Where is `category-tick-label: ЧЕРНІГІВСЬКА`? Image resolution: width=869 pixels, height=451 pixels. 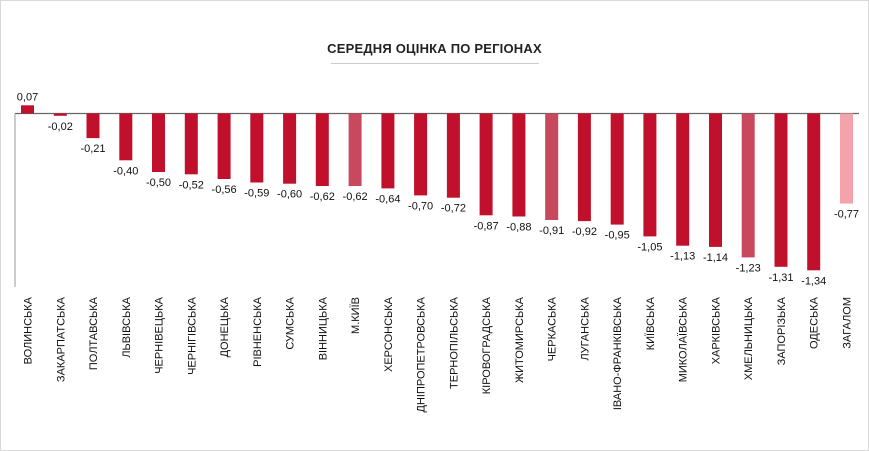
category-tick-label: ЧЕРНІГІВСЬКА is located at coordinates (192, 335).